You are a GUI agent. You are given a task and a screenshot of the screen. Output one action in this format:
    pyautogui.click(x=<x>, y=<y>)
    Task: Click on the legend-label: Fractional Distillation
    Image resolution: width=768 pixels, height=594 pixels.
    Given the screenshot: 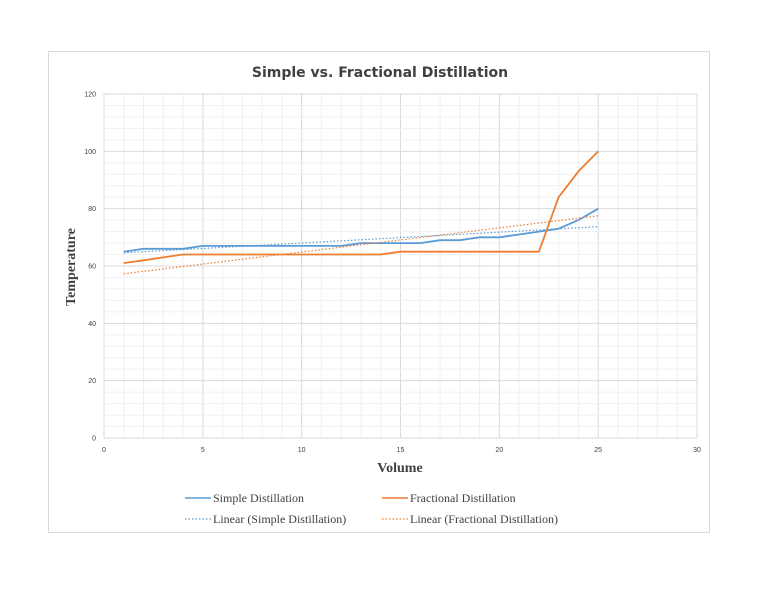 What is the action you would take?
    pyautogui.click(x=463, y=498)
    